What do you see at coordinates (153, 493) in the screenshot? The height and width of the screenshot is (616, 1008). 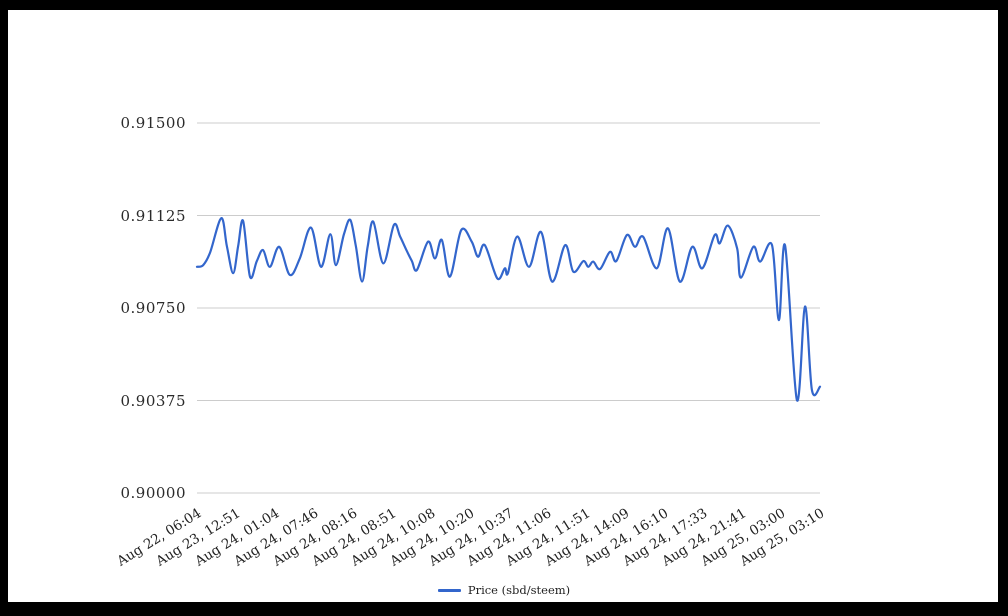 I see `y-axis-tick-label: 0.90000` at bounding box center [153, 493].